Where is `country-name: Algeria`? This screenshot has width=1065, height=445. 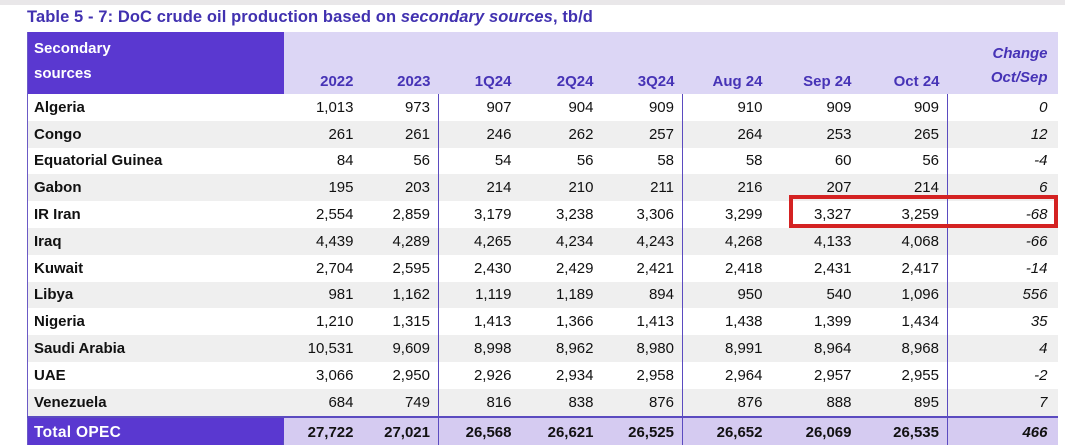
country-name: Algeria is located at coordinates (59, 107).